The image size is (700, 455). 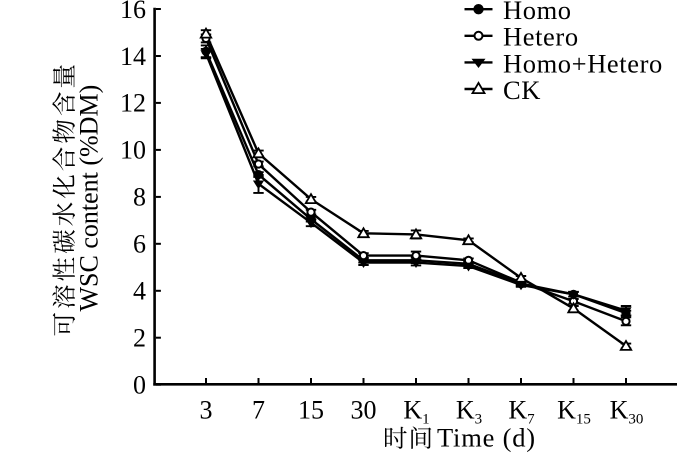 I want to click on svg-text: 30, so click(x=364, y=410).